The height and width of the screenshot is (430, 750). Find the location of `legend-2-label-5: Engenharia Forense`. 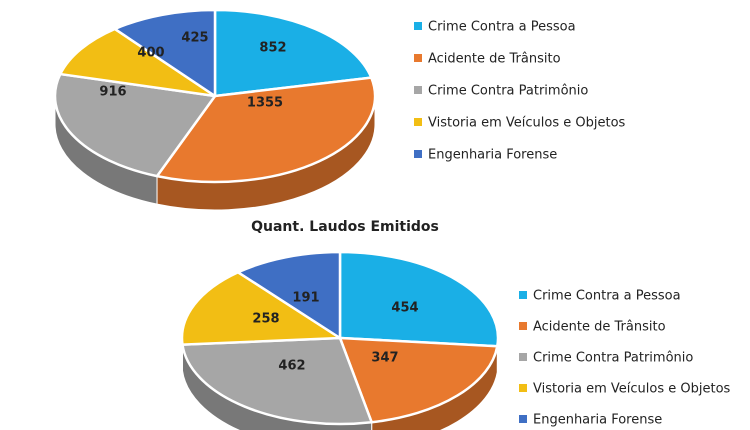

legend-2-label-5: Engenharia Forense is located at coordinates (597, 420).